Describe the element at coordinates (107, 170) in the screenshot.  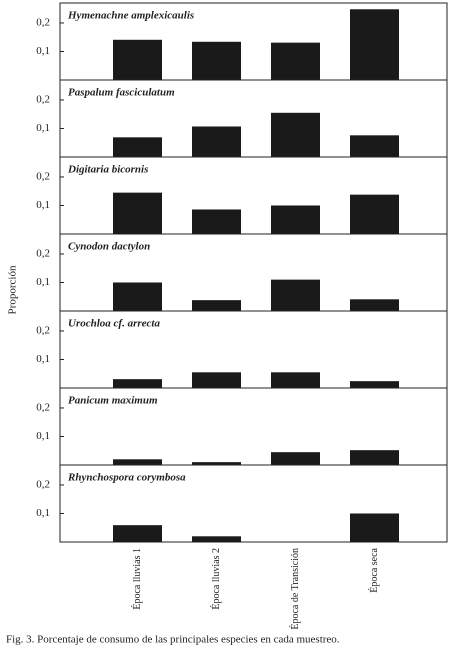
I see `panel-title: Digitaria bicornis` at that location.